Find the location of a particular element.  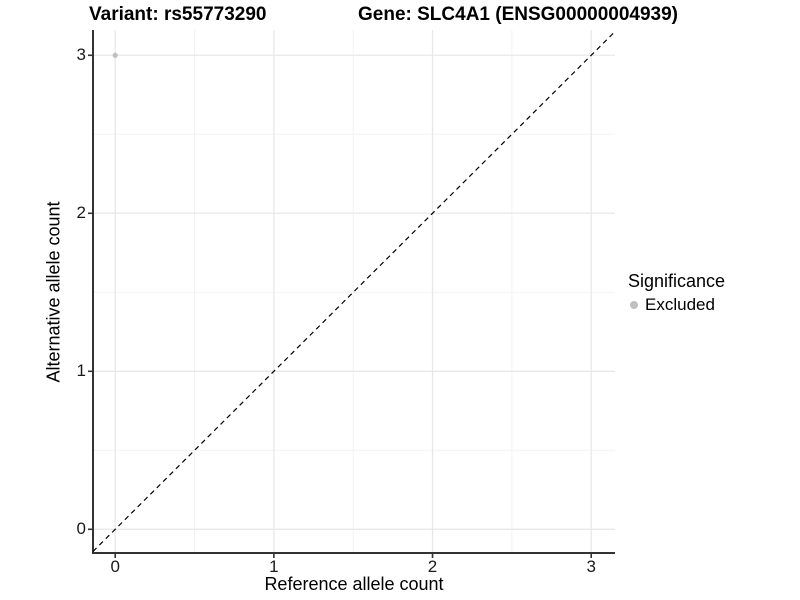

legend-item: Excluded is located at coordinates (676, 305).